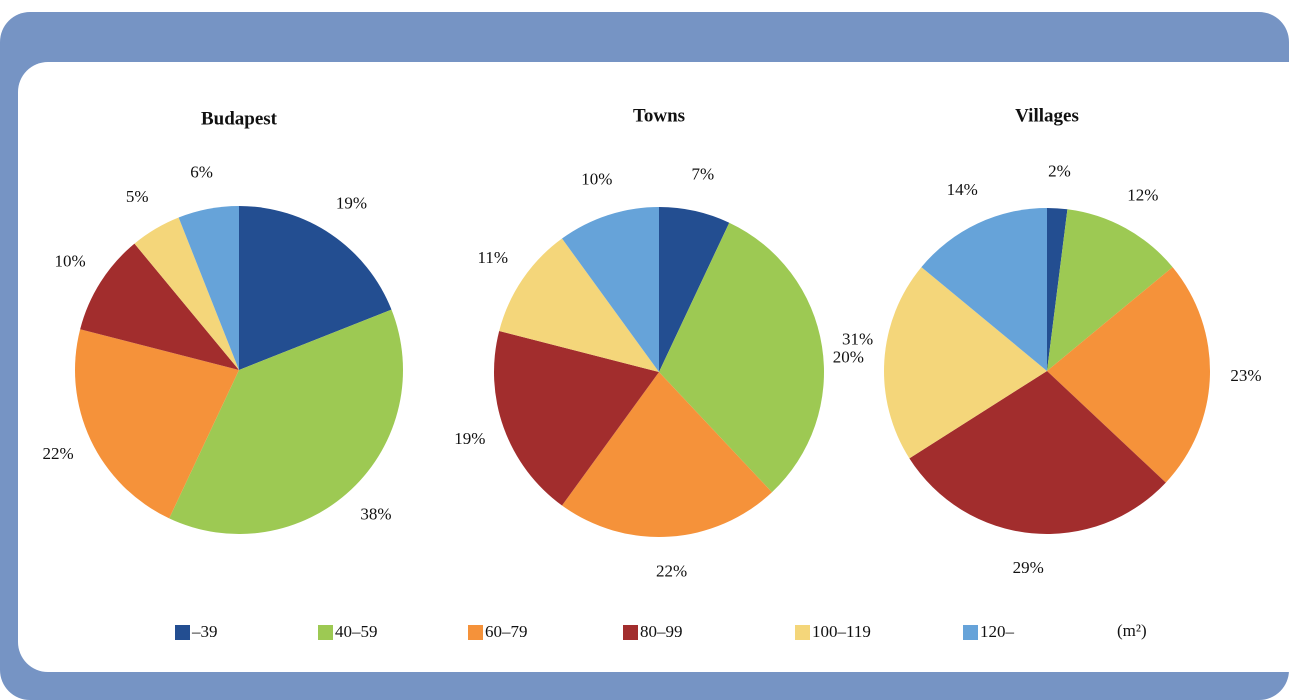 The height and width of the screenshot is (700, 1289). What do you see at coordinates (1132, 630) in the screenshot?
I see `legend-unit: (m²)` at bounding box center [1132, 630].